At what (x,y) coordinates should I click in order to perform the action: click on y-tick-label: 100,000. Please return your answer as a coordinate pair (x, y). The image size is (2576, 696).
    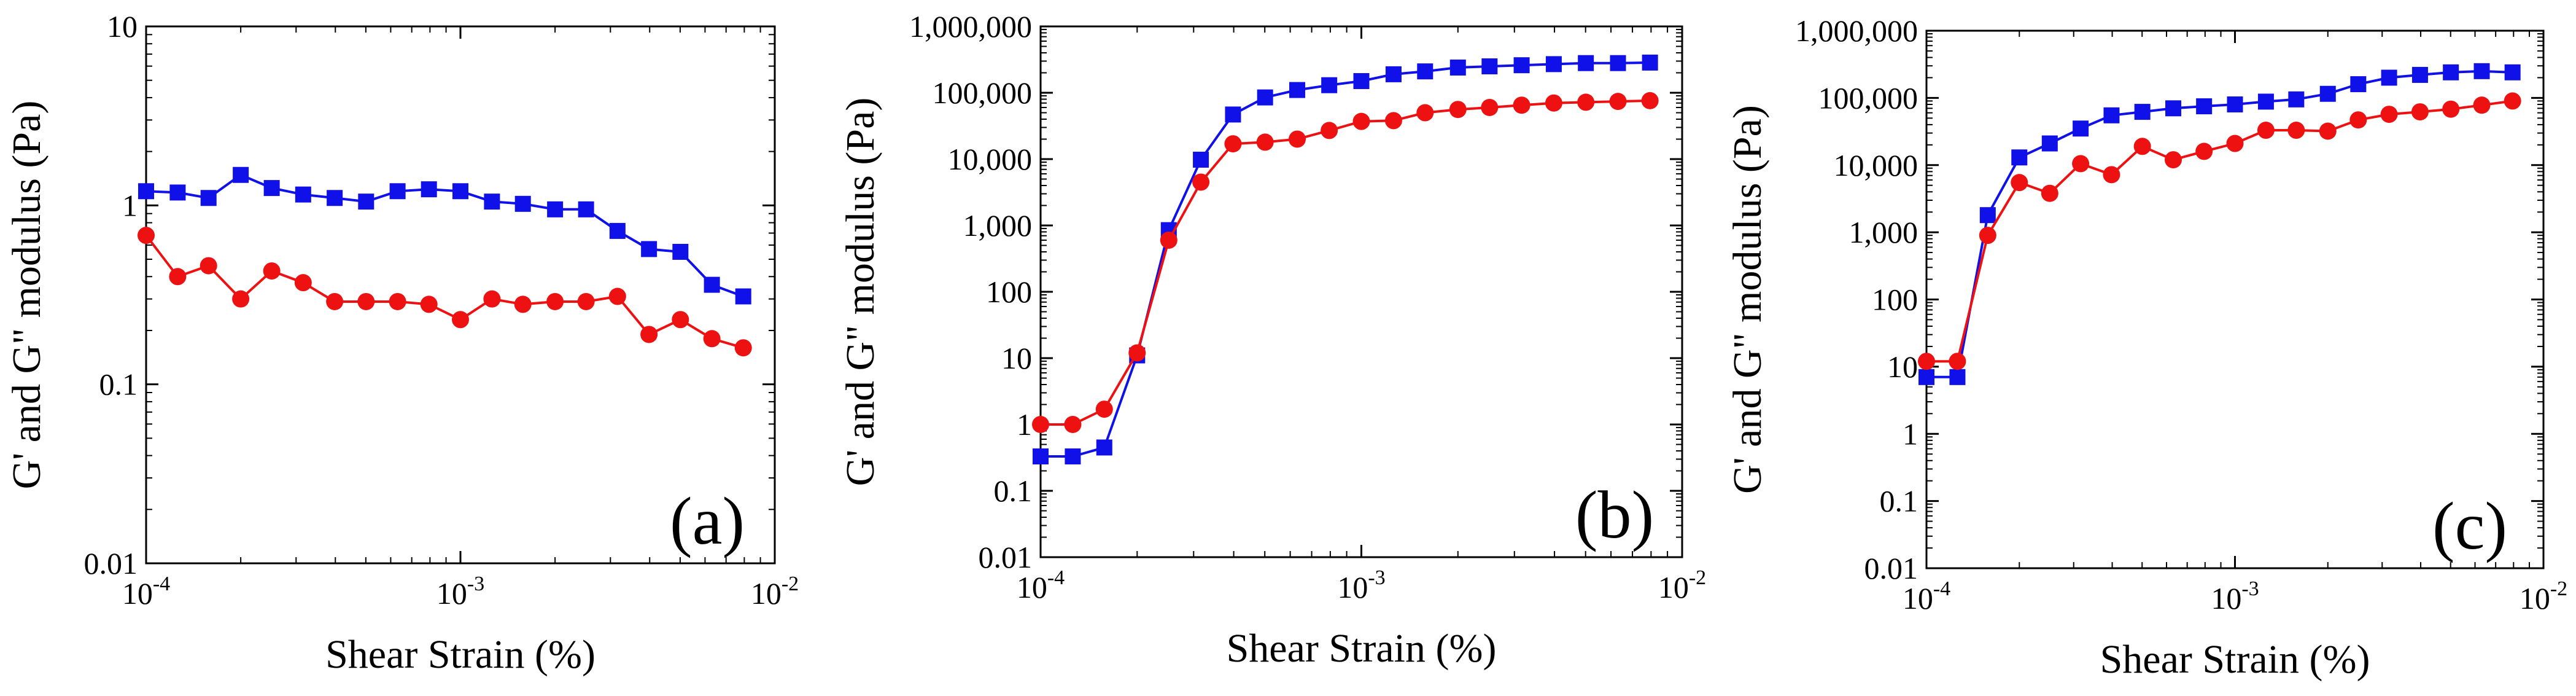
    Looking at the image, I should click on (1868, 97).